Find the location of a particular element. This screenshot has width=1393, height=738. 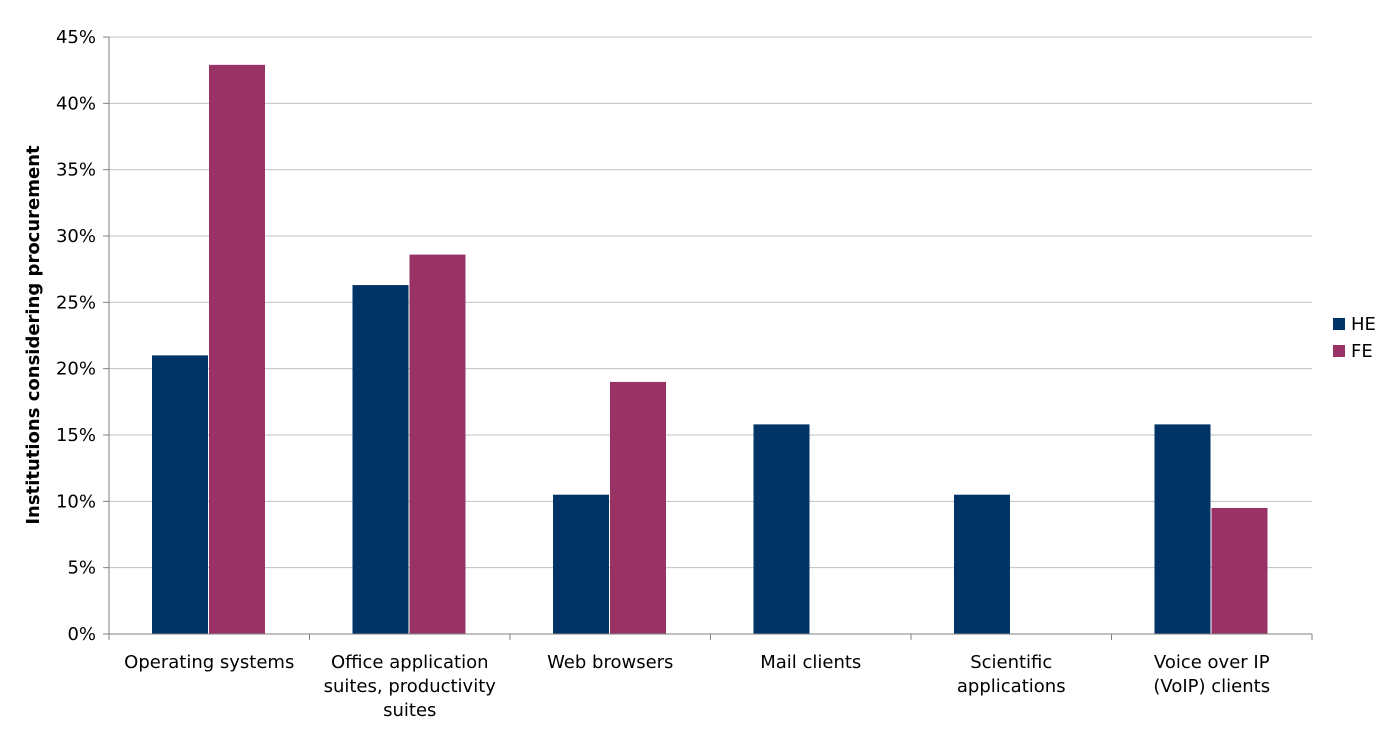

x-category-label: Web browsers is located at coordinates (610, 662).